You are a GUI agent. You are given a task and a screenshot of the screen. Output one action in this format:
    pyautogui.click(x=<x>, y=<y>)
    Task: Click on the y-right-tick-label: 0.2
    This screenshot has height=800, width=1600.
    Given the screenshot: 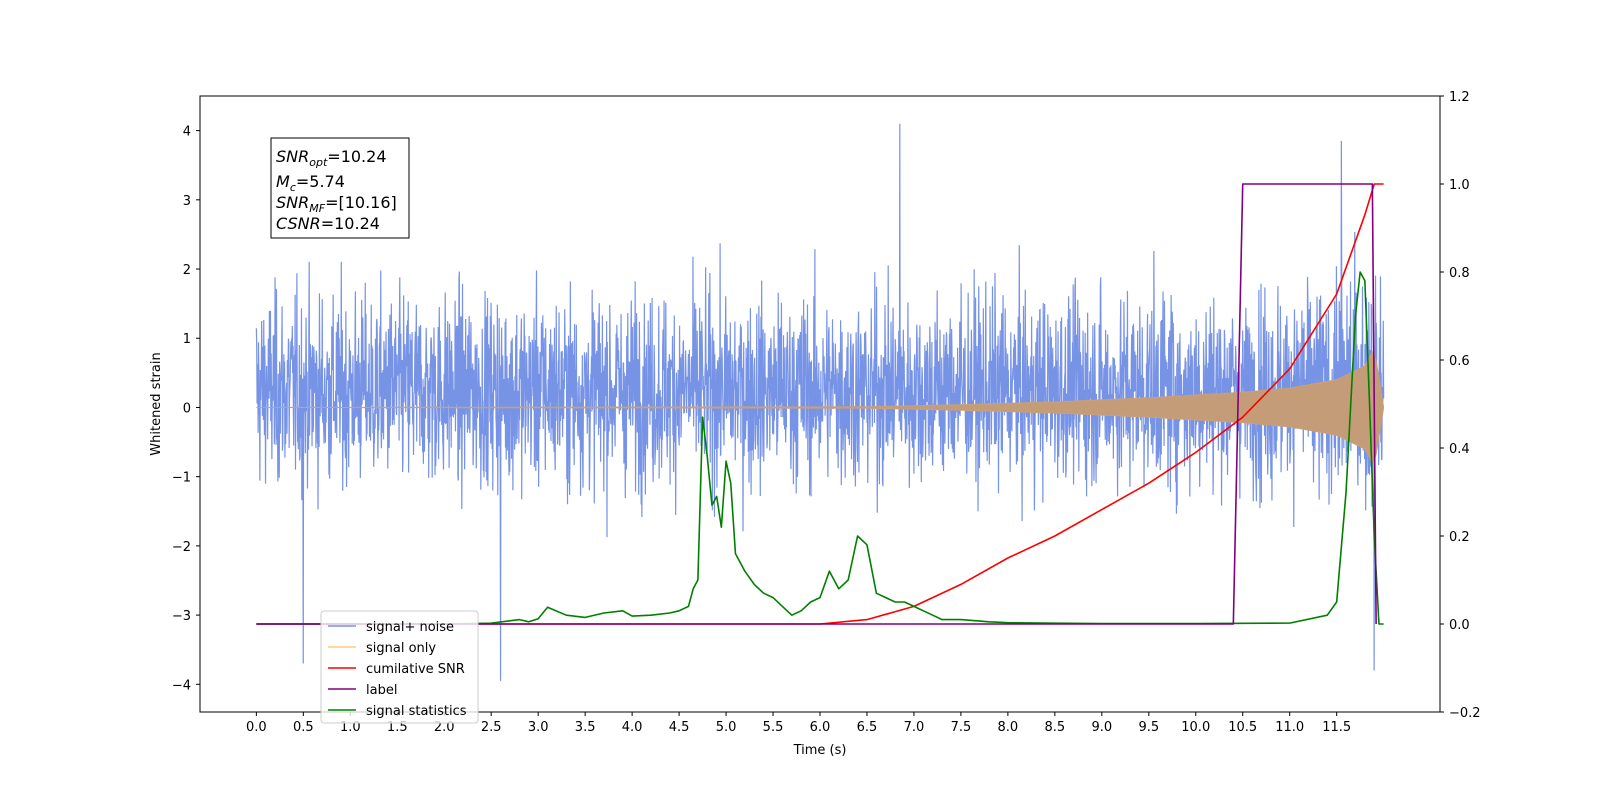 What is the action you would take?
    pyautogui.click(x=1459, y=537)
    